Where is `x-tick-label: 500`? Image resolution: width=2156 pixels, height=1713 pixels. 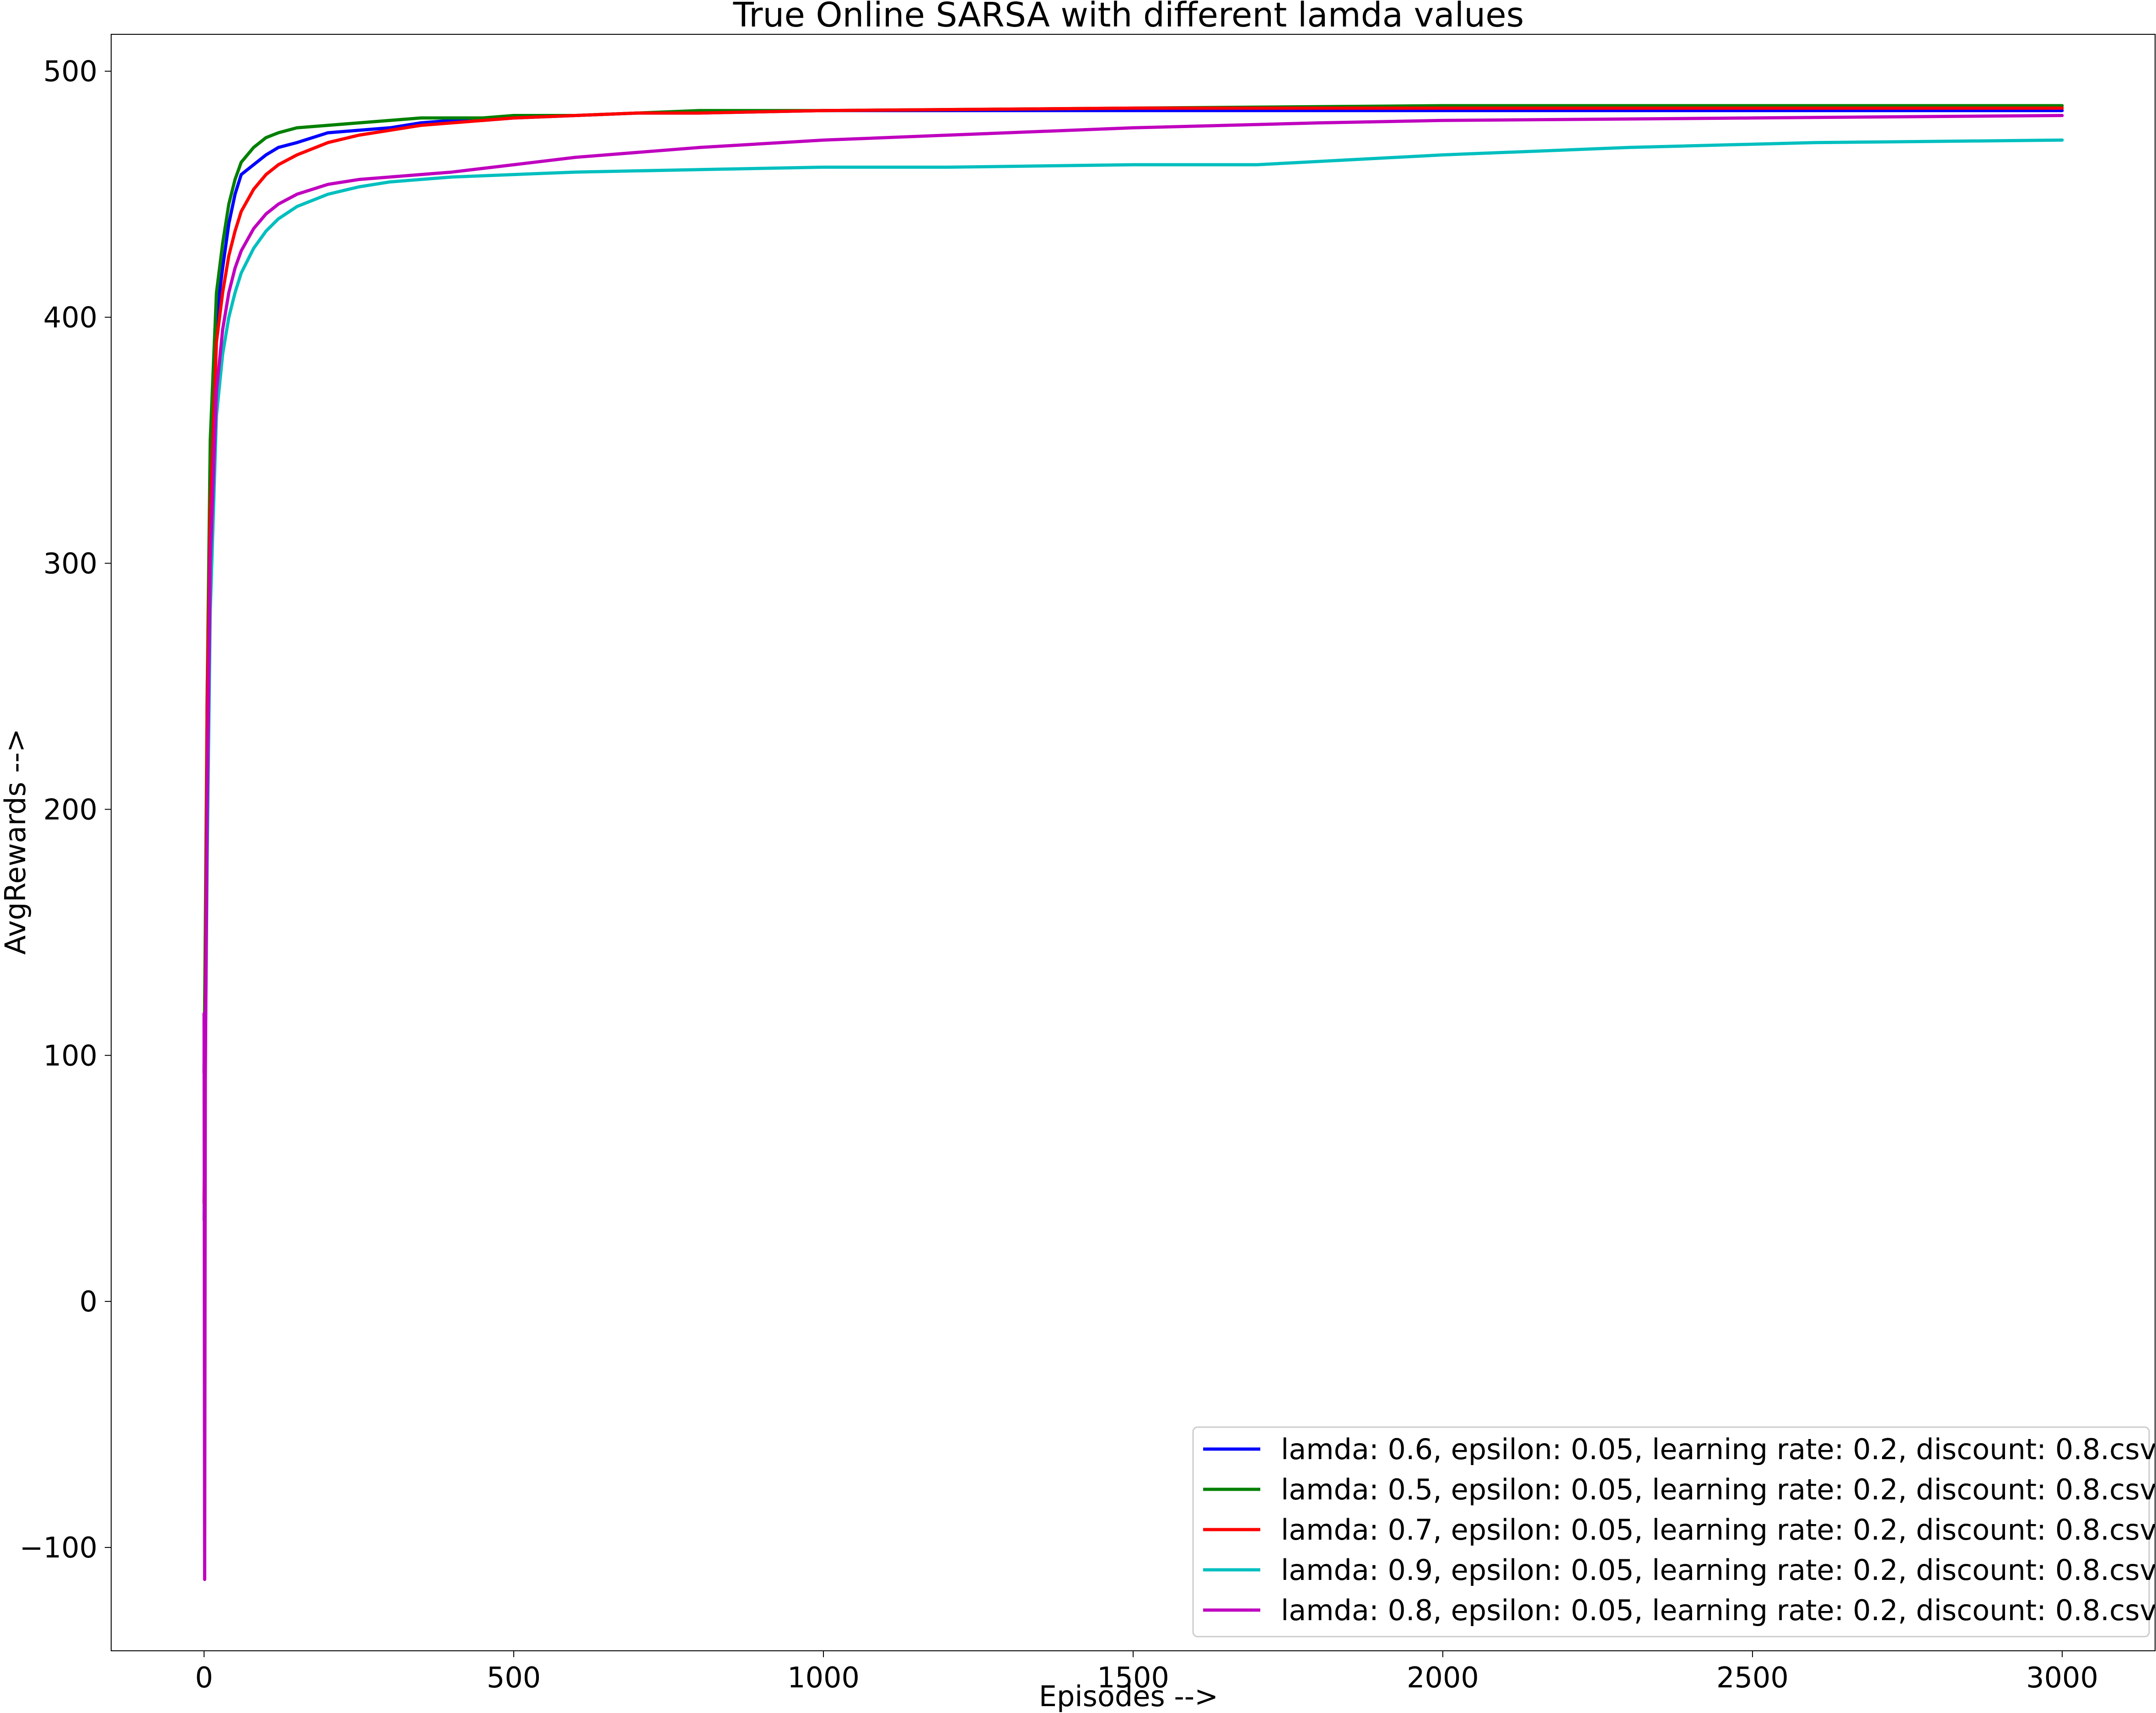 x-tick-label: 500 is located at coordinates (514, 1677).